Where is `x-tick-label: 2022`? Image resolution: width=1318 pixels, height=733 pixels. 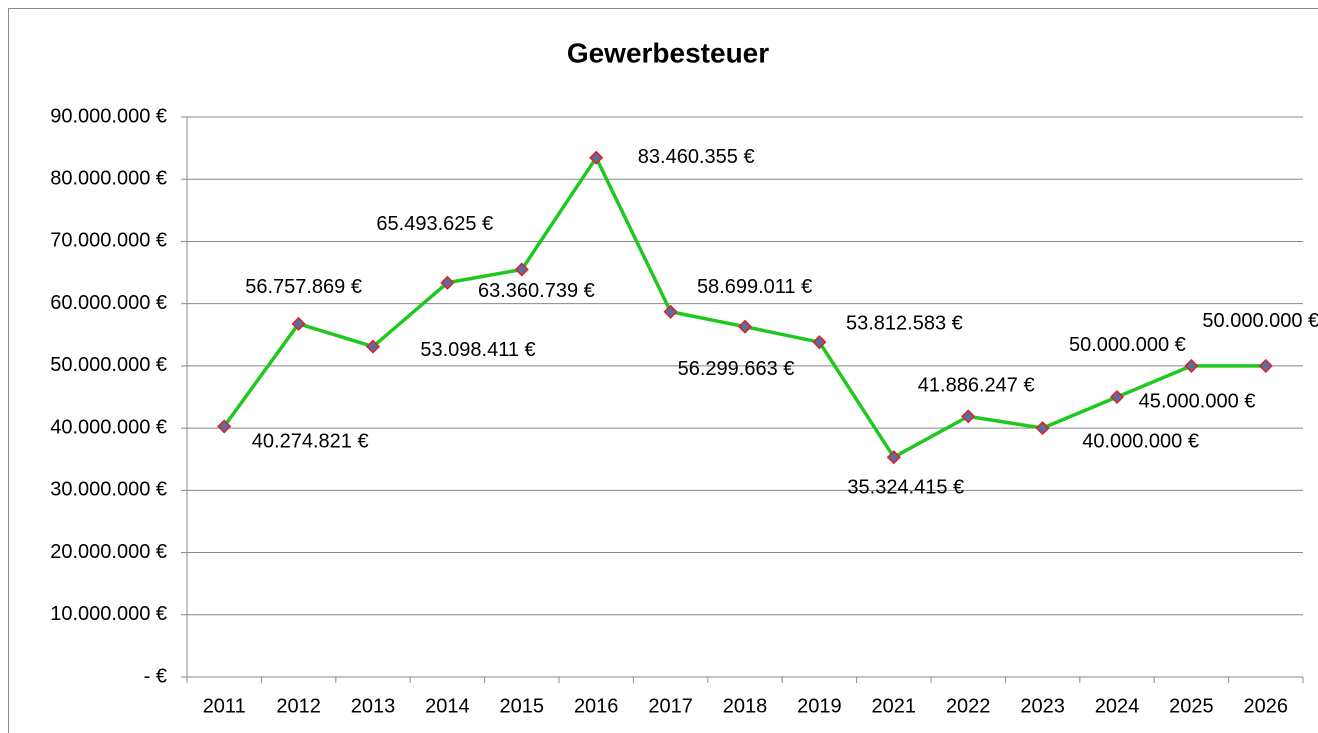 x-tick-label: 2022 is located at coordinates (968, 706).